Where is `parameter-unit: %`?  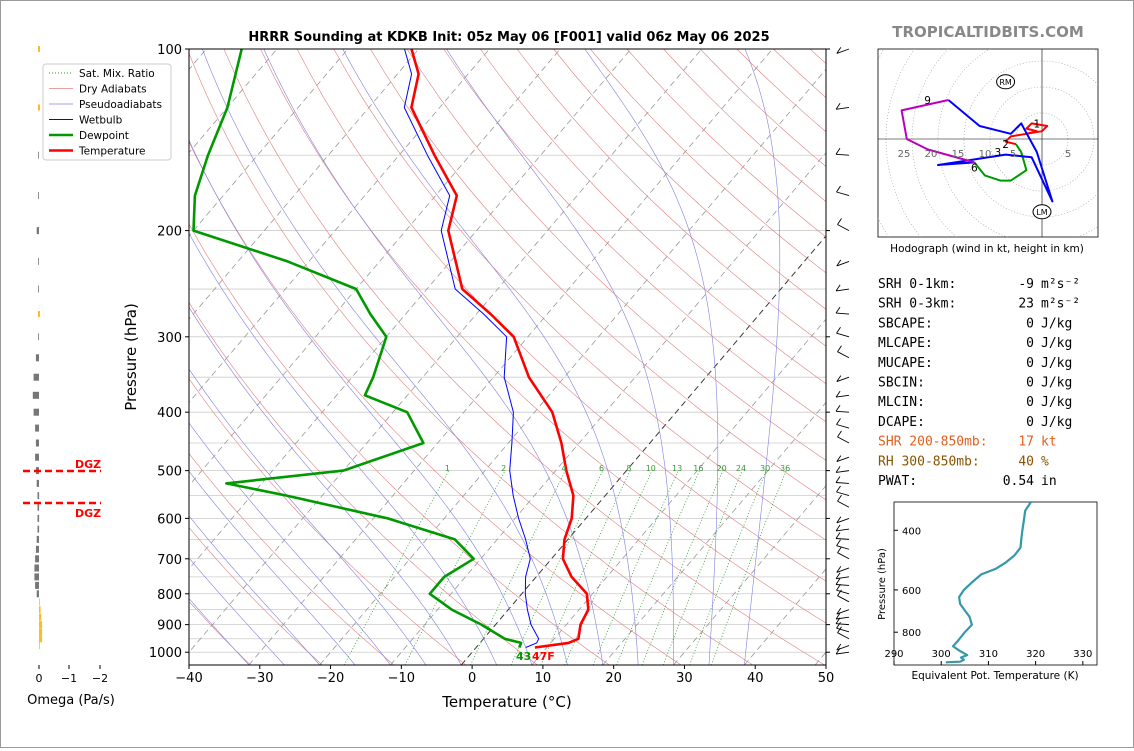
parameter-unit: % is located at coordinates (1045, 461).